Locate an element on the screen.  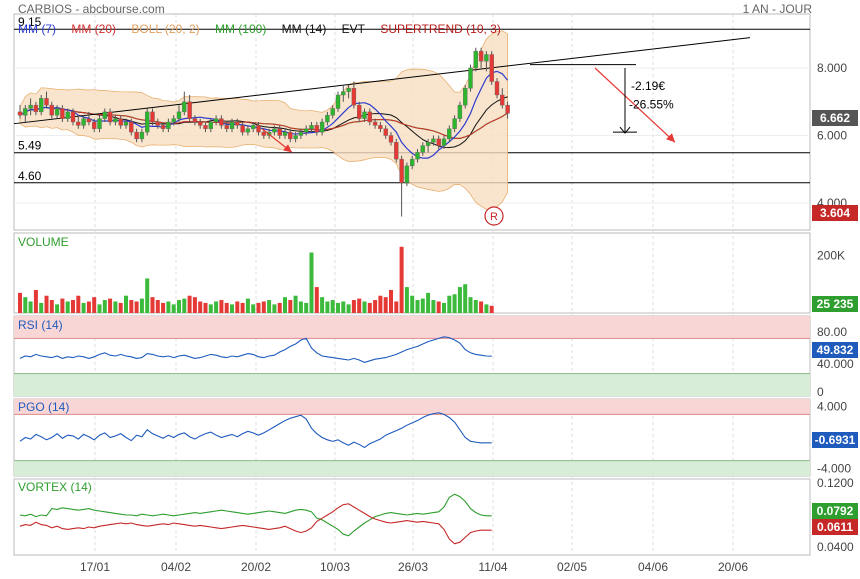
level-label: 9.15 is located at coordinates (30, 22).